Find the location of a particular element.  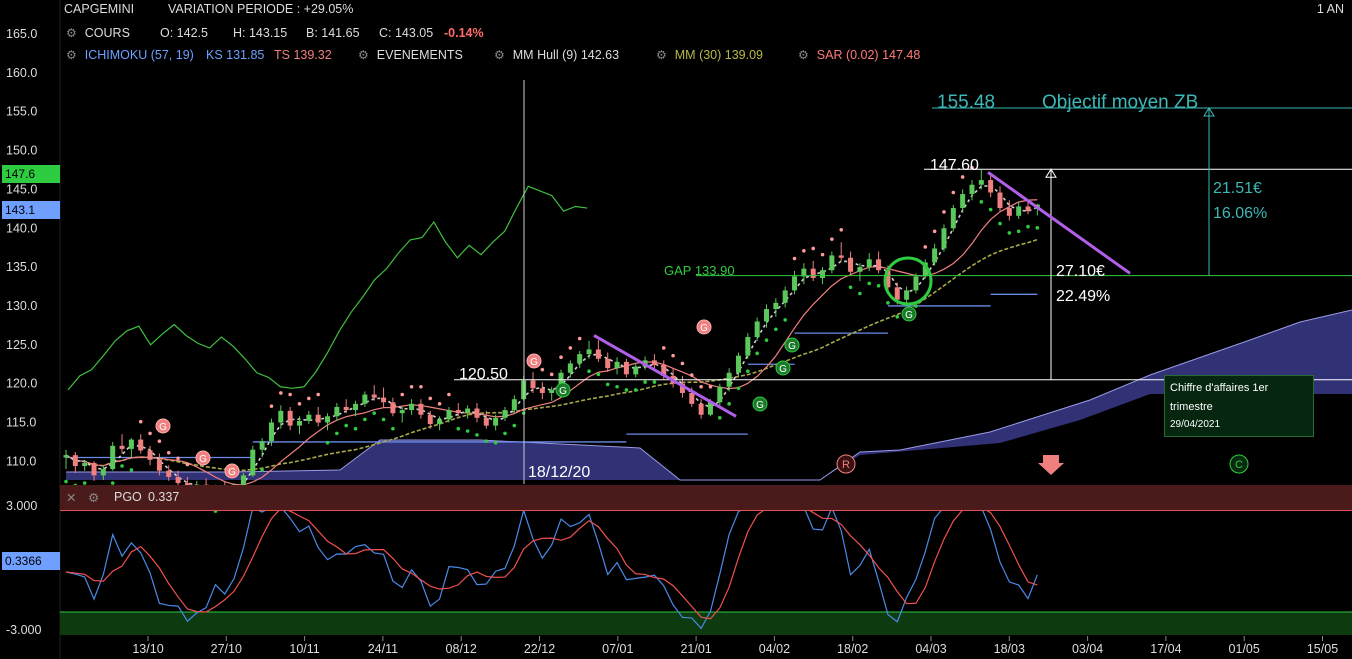

price-tick-label: 120.0 is located at coordinates (21, 384).